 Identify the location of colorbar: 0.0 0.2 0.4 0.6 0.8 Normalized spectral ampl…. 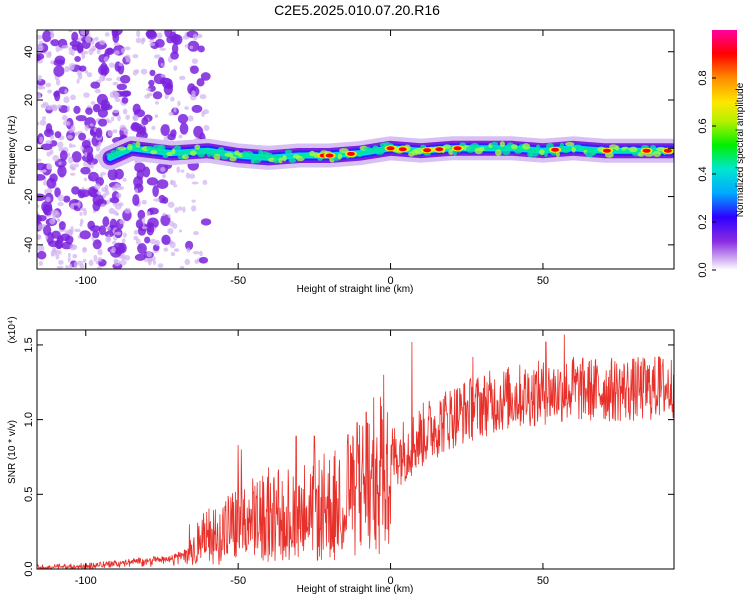
(721, 154).